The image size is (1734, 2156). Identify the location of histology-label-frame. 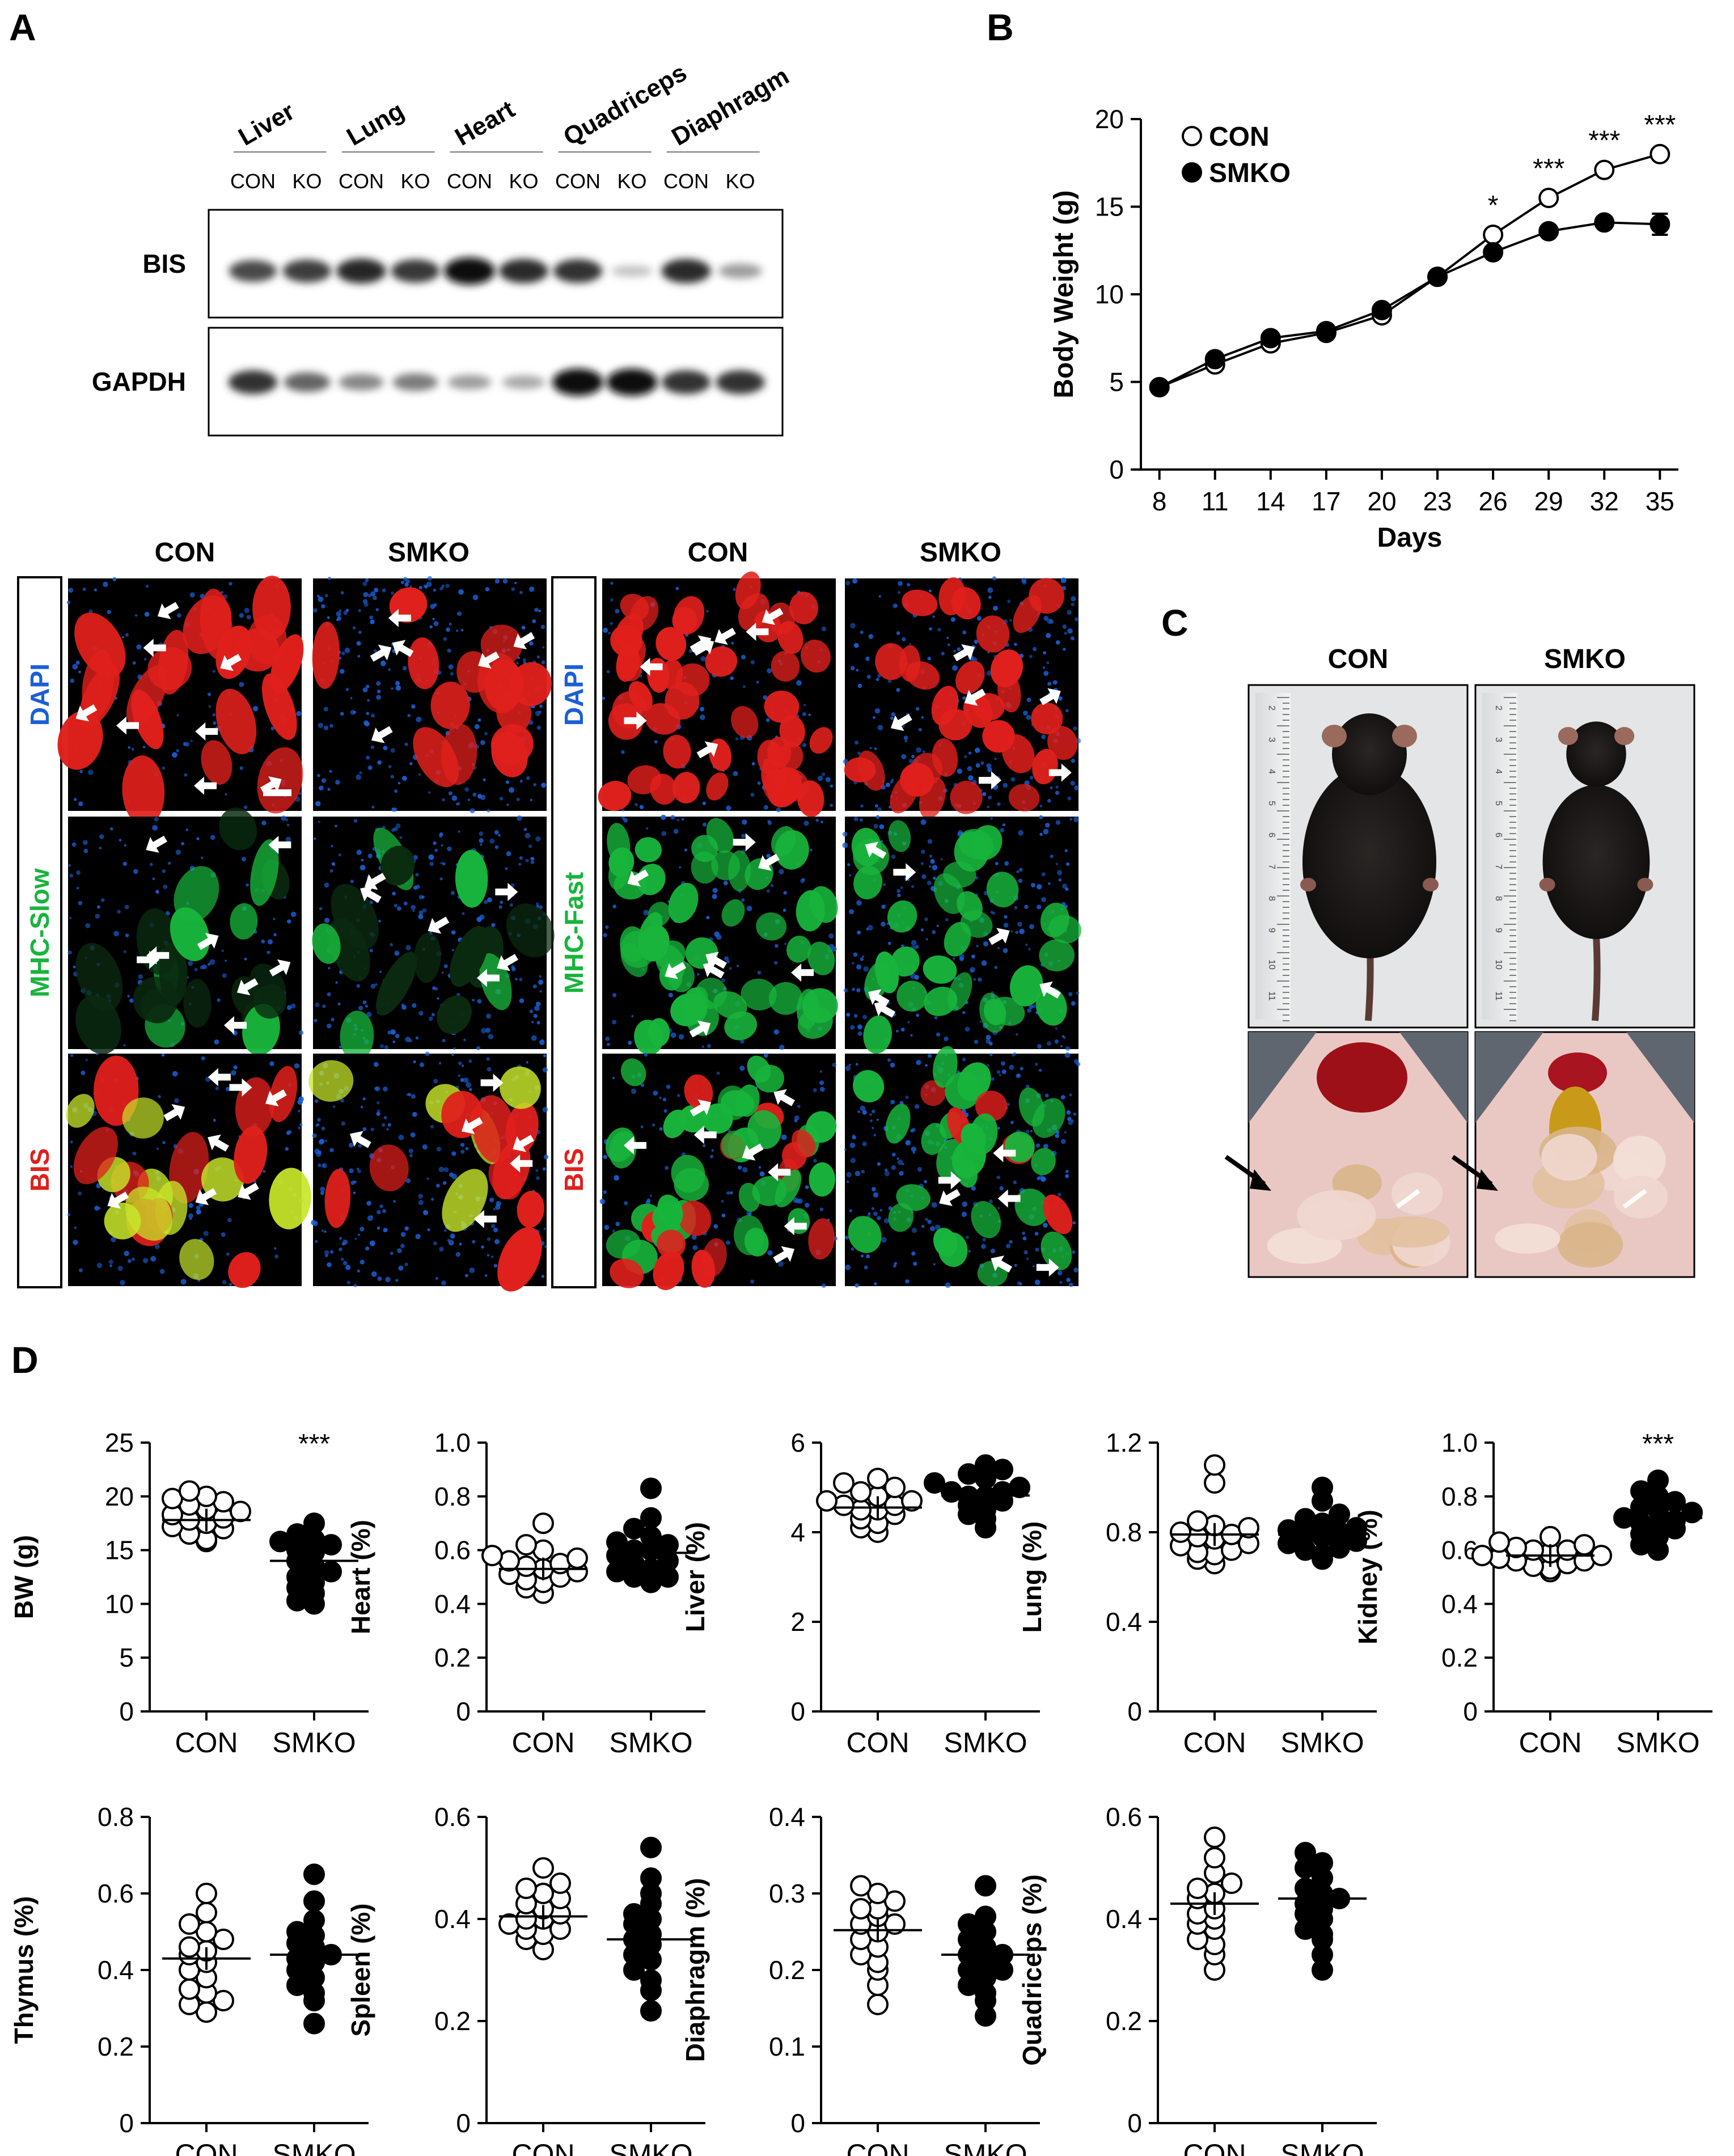
(574, 932).